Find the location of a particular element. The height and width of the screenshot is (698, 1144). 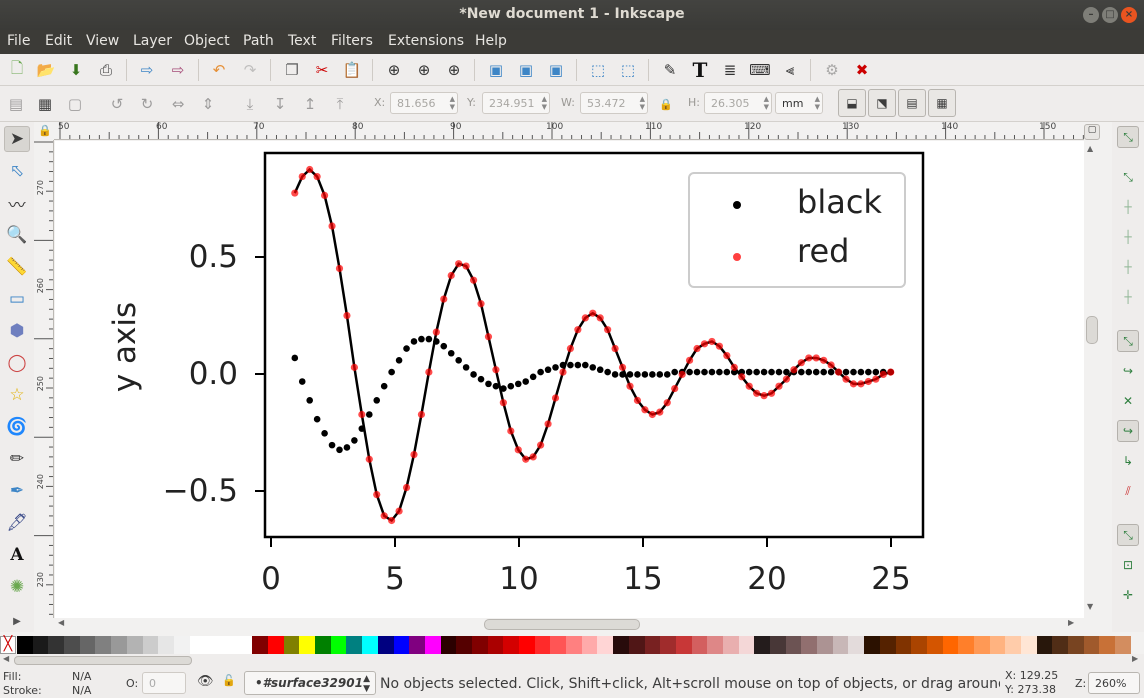

deselect-icon: ▢ is located at coordinates (75, 104).